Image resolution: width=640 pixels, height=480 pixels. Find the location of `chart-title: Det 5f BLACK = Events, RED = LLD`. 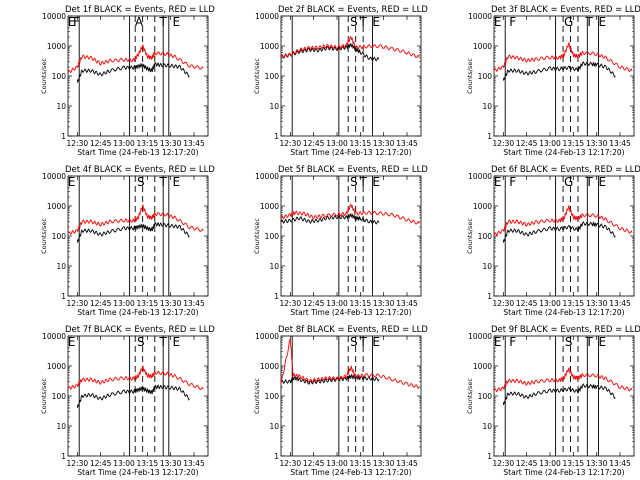

chart-title: Det 5f BLACK = Events, RED = LLD is located at coordinates (353, 170).